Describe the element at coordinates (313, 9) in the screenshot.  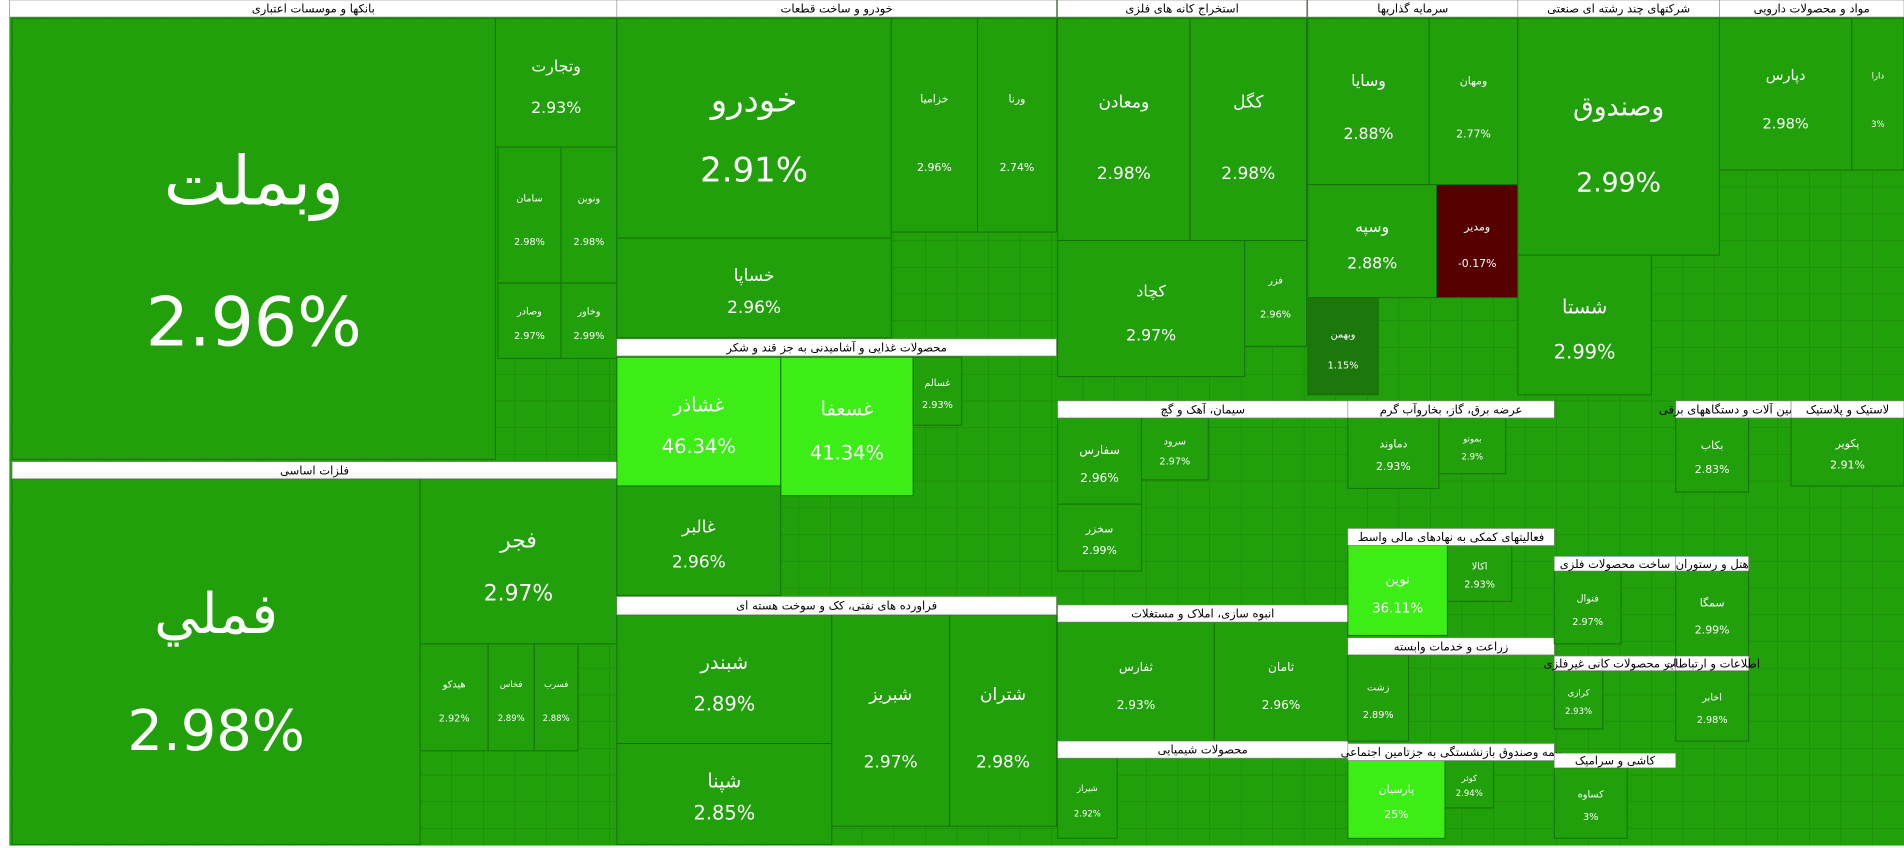
I see `sector-name: بانکها و موسسات اعتباری` at that location.